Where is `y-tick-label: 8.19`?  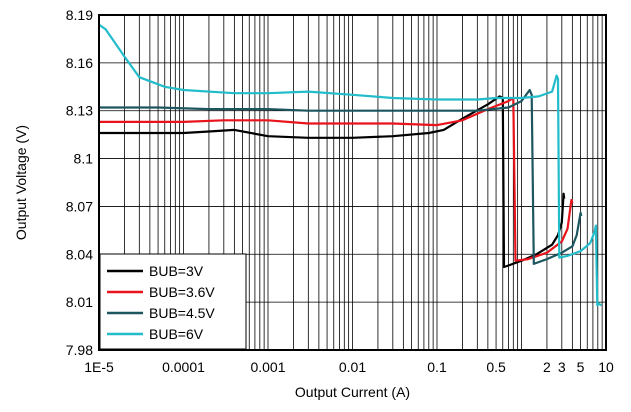
y-tick-label: 8.19 is located at coordinates (79, 15).